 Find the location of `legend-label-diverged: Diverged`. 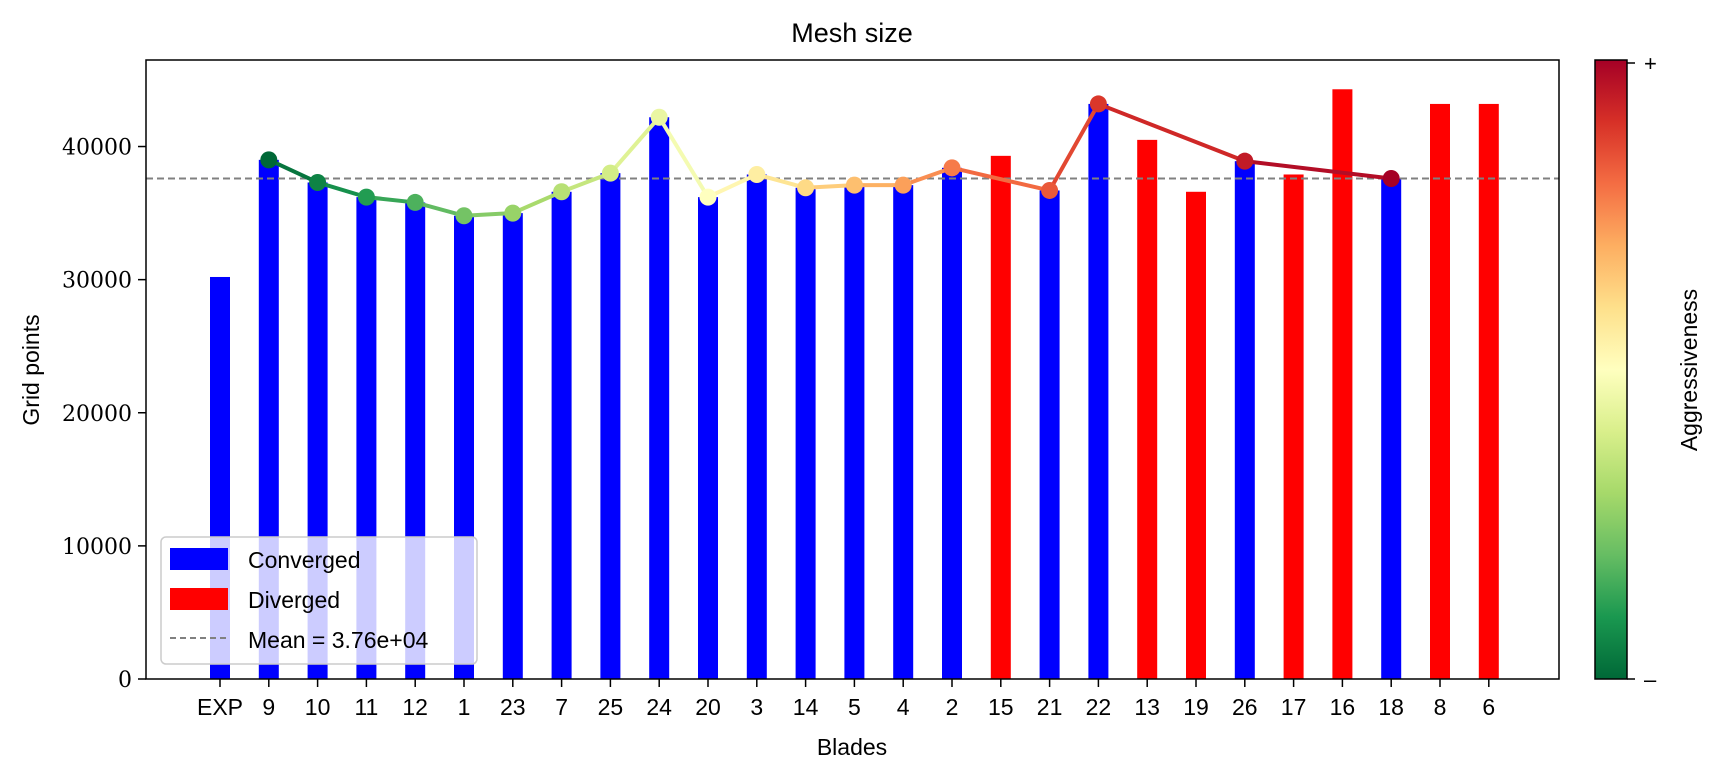

legend-label-diverged: Diverged is located at coordinates (294, 600).